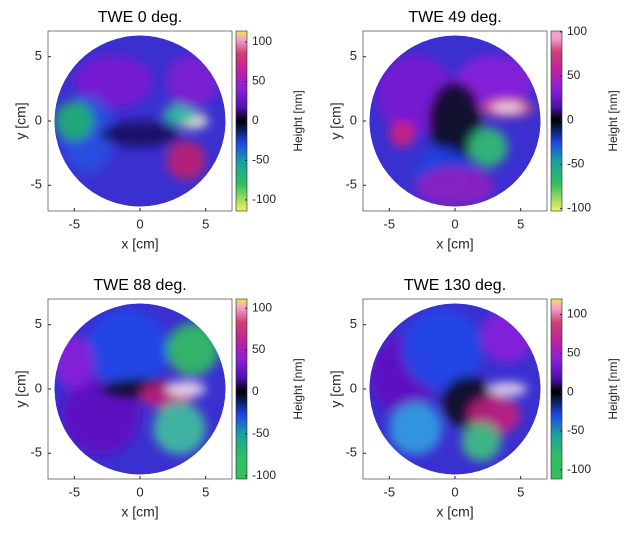 This screenshot has width=628, height=534. What do you see at coordinates (139, 285) in the screenshot?
I see `chart-title: TWE 88 deg.` at bounding box center [139, 285].